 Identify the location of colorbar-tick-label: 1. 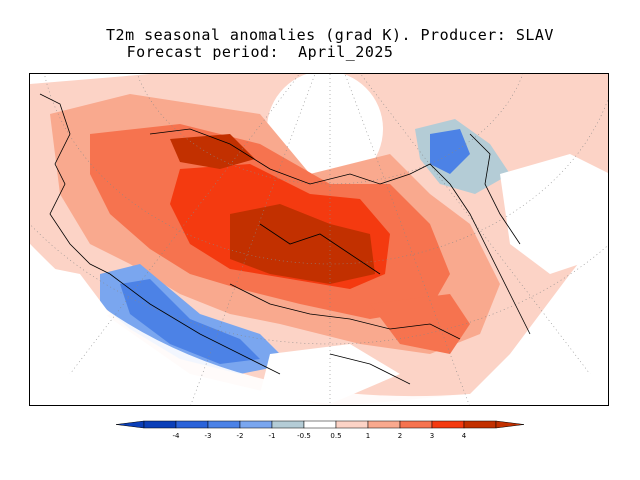
(368, 436).